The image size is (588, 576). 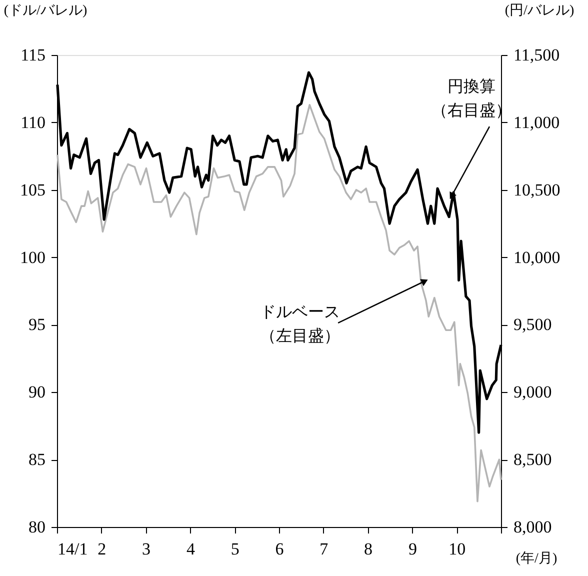 I want to click on annotation: ドルベース（左目盛）, so click(x=300, y=324).